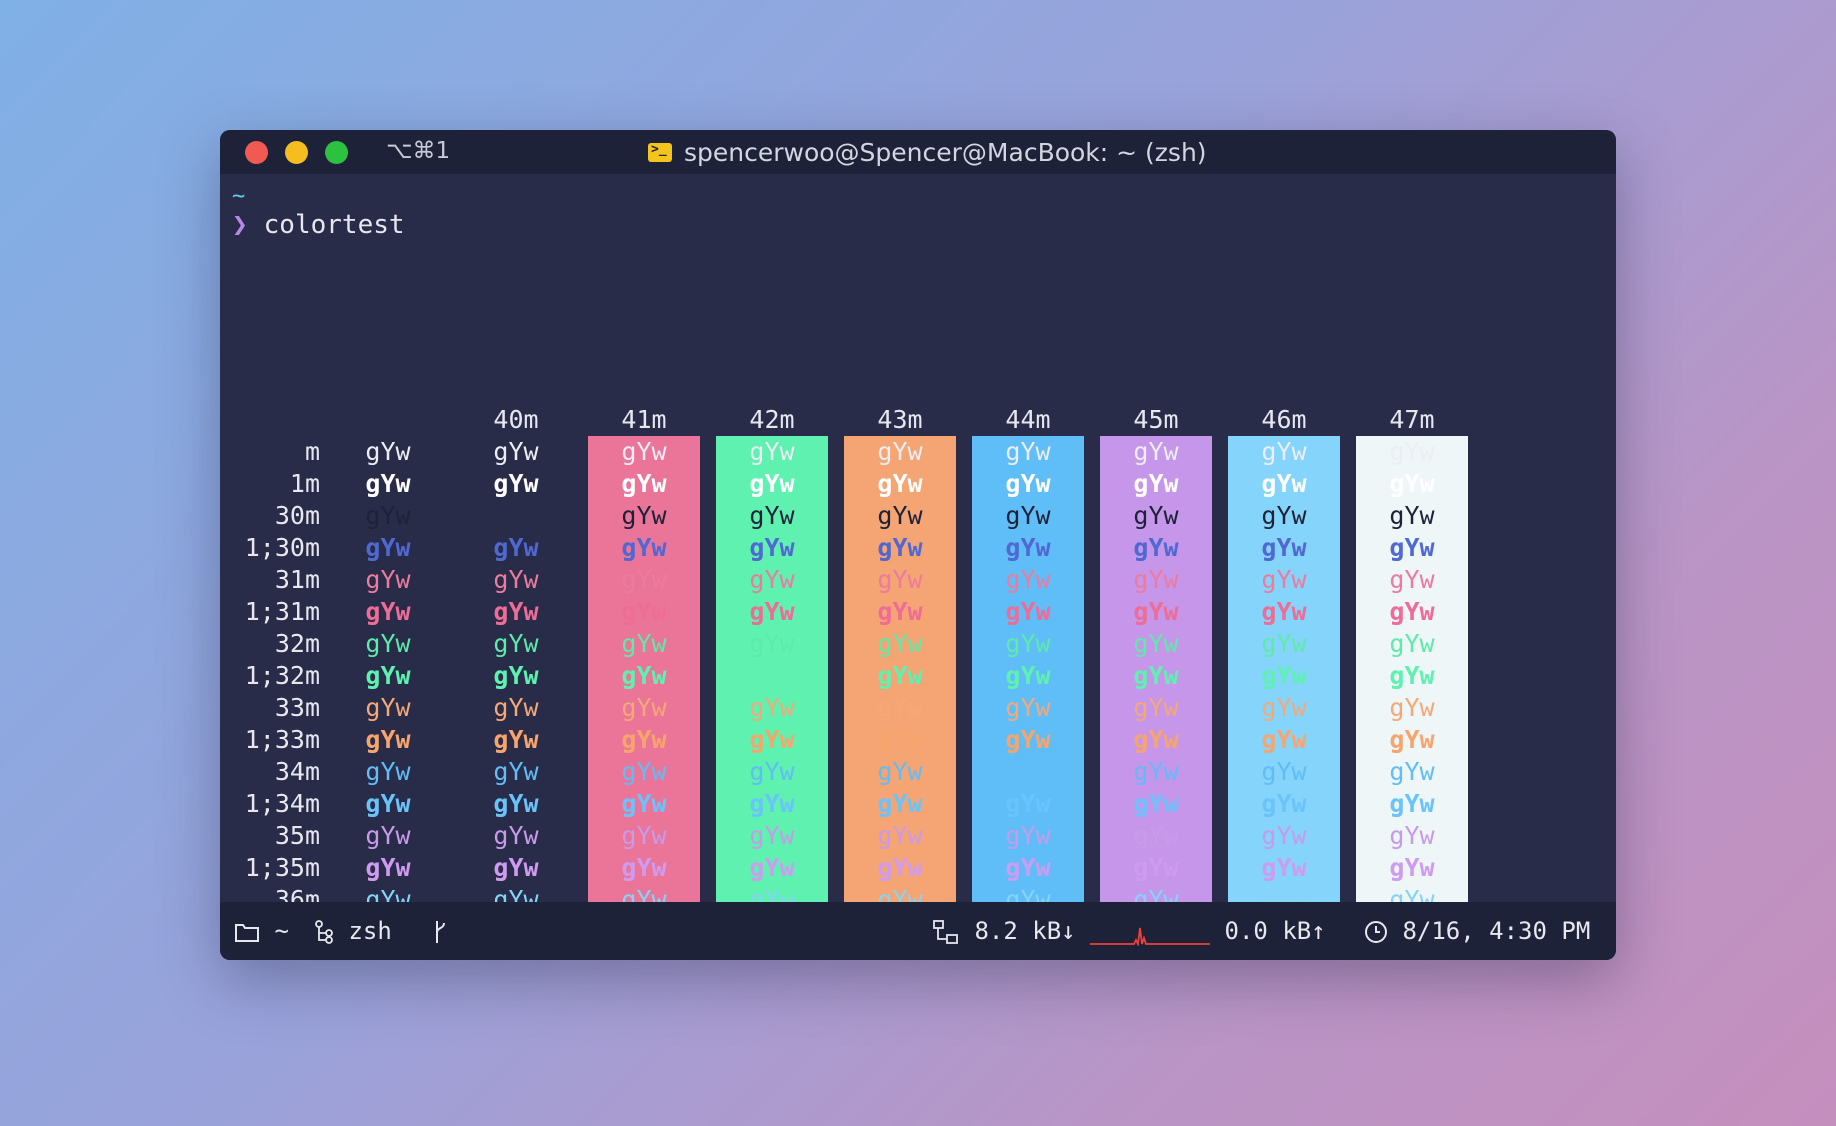  Describe the element at coordinates (1412, 515) in the screenshot. I see `sample-47m-30m: gYw` at that location.